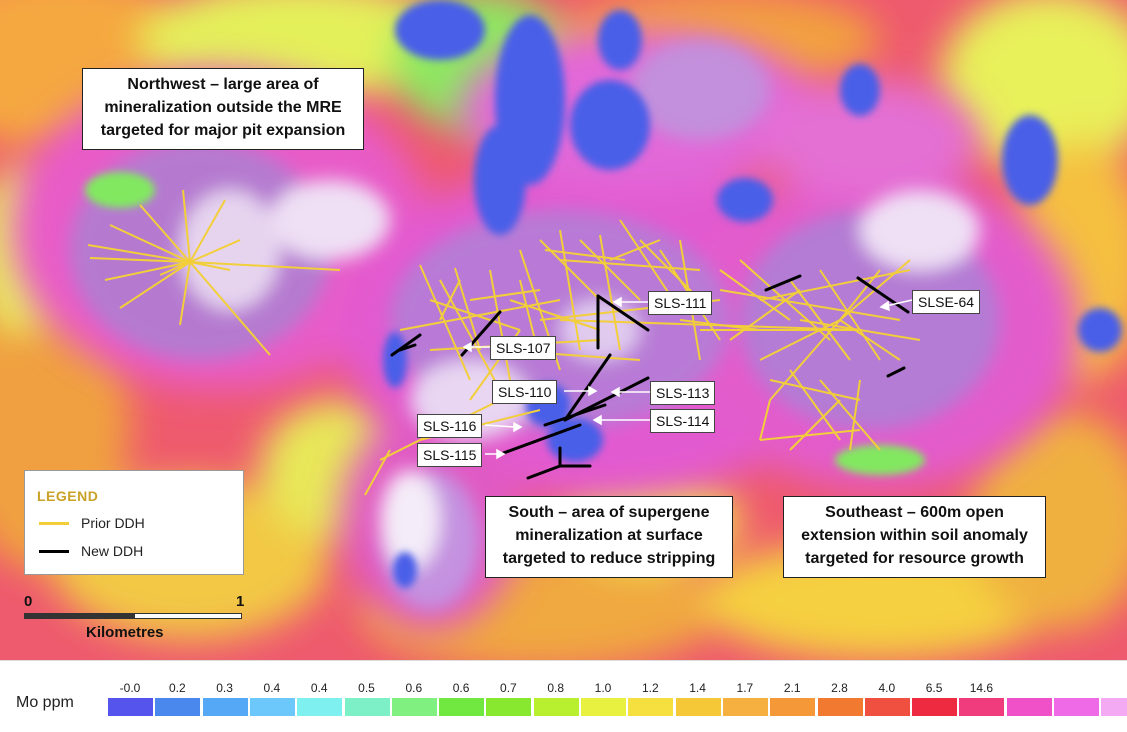 This screenshot has width=1127, height=732. Describe the element at coordinates (650, 688) in the screenshot. I see `colorbar-tick-label: 1.2` at that location.